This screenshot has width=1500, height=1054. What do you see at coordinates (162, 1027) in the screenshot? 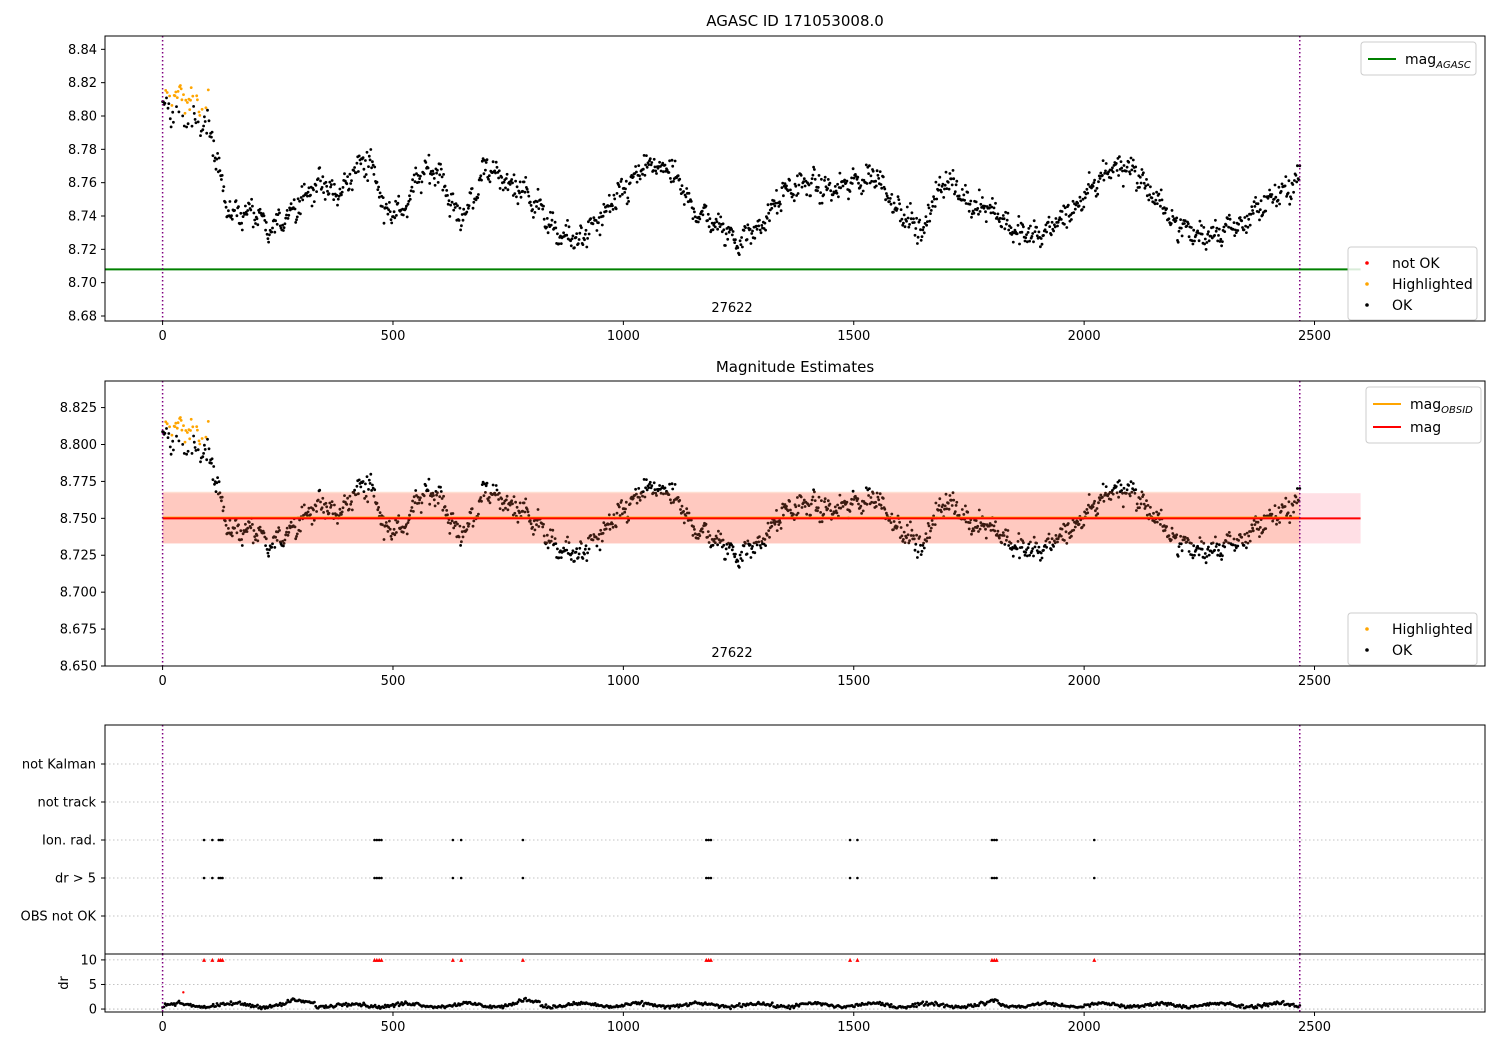
I see `dr-xtick-label-0: 0` at bounding box center [162, 1027].